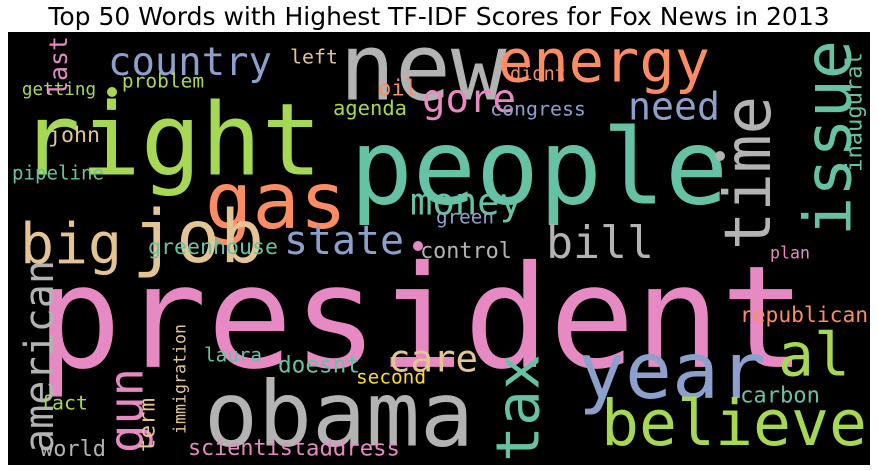 The width and height of the screenshot is (878, 471). Describe the element at coordinates (213, 247) in the screenshot. I see `word-greenhouse: greenhouse` at that location.